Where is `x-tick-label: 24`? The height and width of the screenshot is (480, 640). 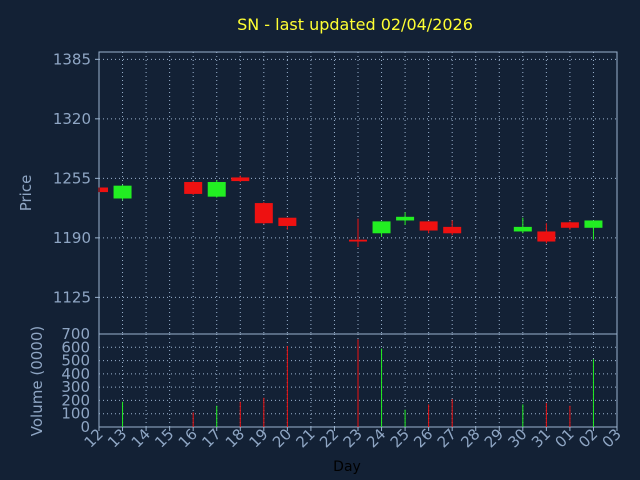 x-tick-label: 24 is located at coordinates (376, 438).